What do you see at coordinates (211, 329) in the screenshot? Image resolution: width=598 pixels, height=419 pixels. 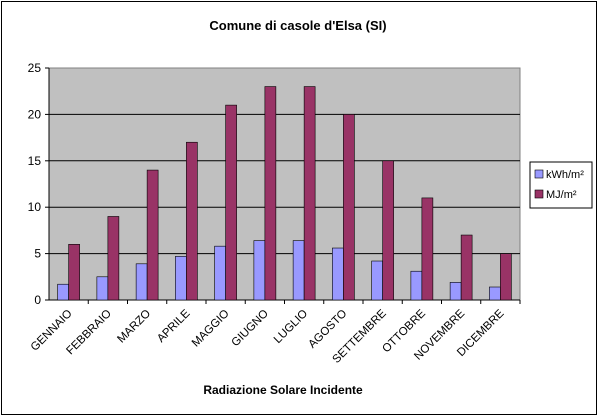 I see `x-tick-label: MAGGIO` at bounding box center [211, 329].